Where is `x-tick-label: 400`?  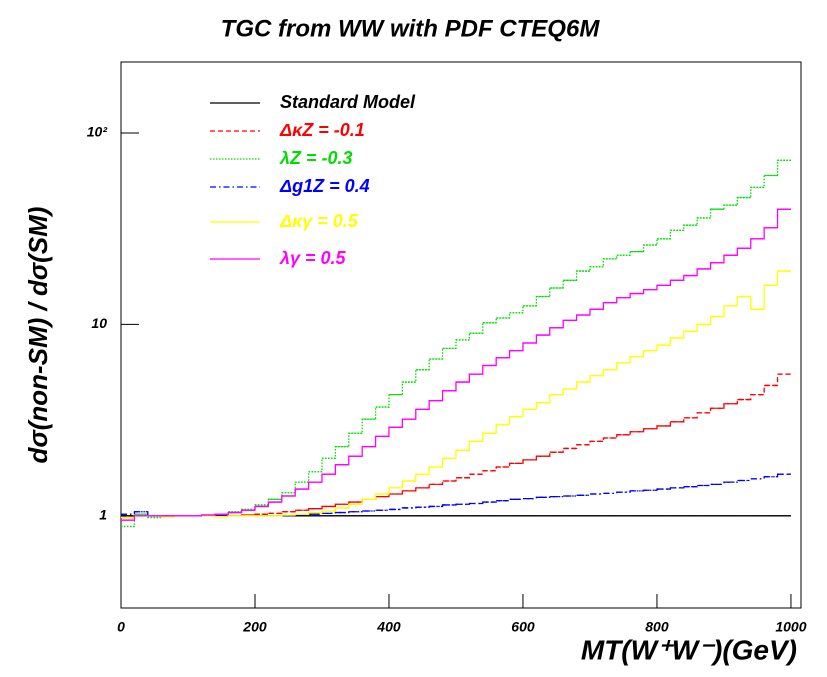 x-tick-label: 400 is located at coordinates (388, 627).